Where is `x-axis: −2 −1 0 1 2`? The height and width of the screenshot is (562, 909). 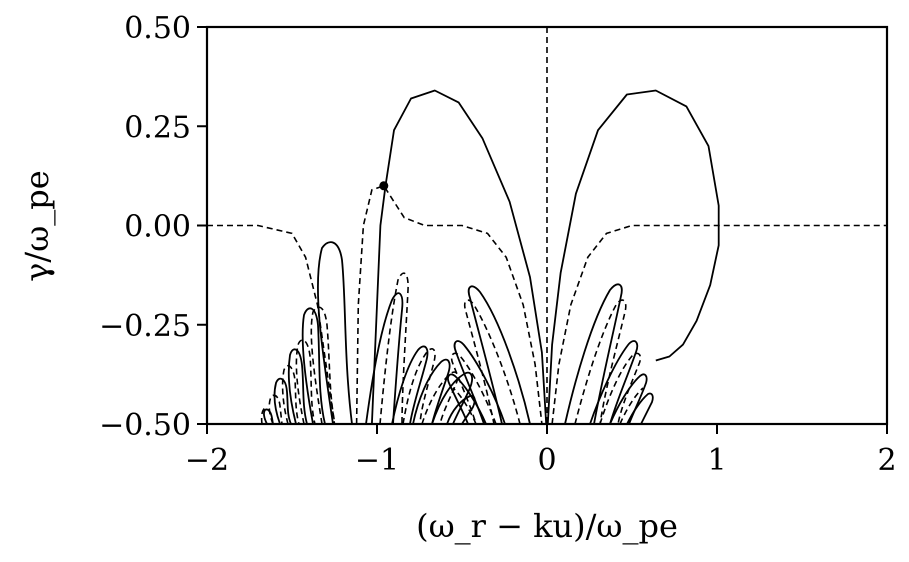
x-axis: −2 −1 0 1 2 is located at coordinates (541, 451).